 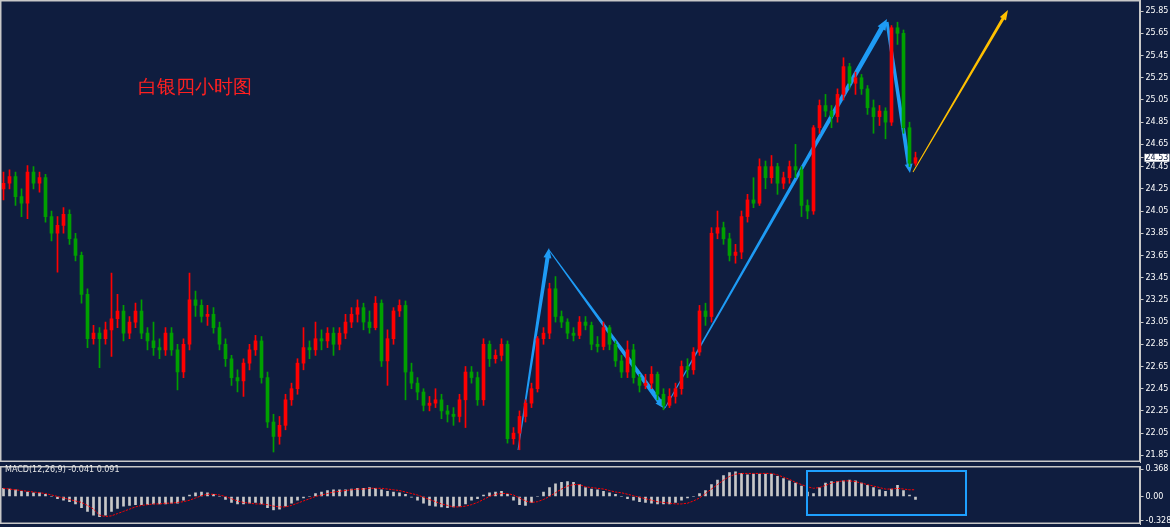 What do you see at coordinates (1157, 520) in the screenshot?
I see `y-tick-label: -0.328` at bounding box center [1157, 520].